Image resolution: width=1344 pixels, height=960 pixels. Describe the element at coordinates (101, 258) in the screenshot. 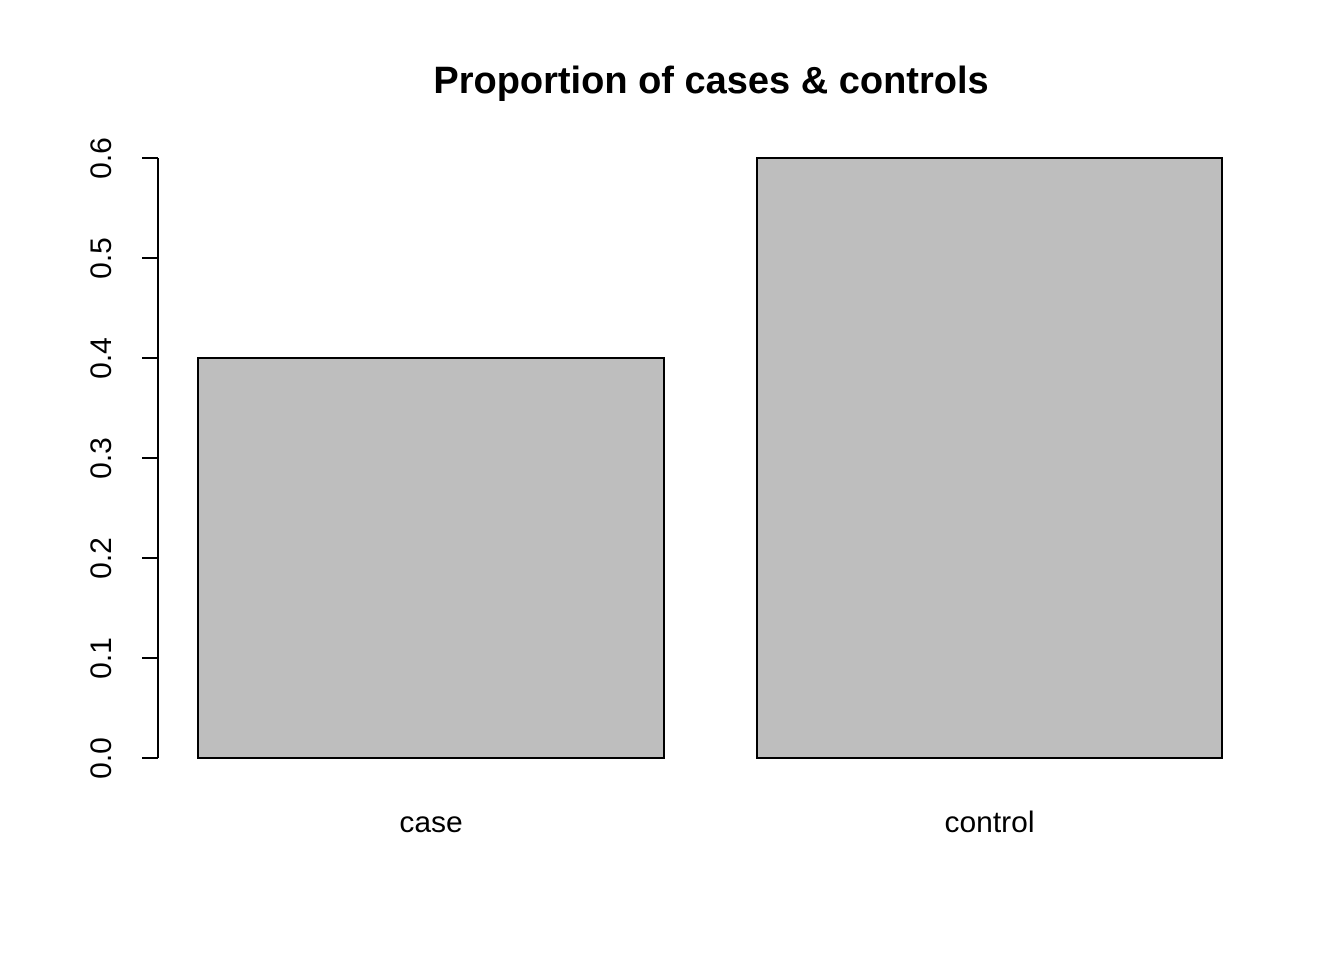

I see `y-tick-label: 0.5` at that location.